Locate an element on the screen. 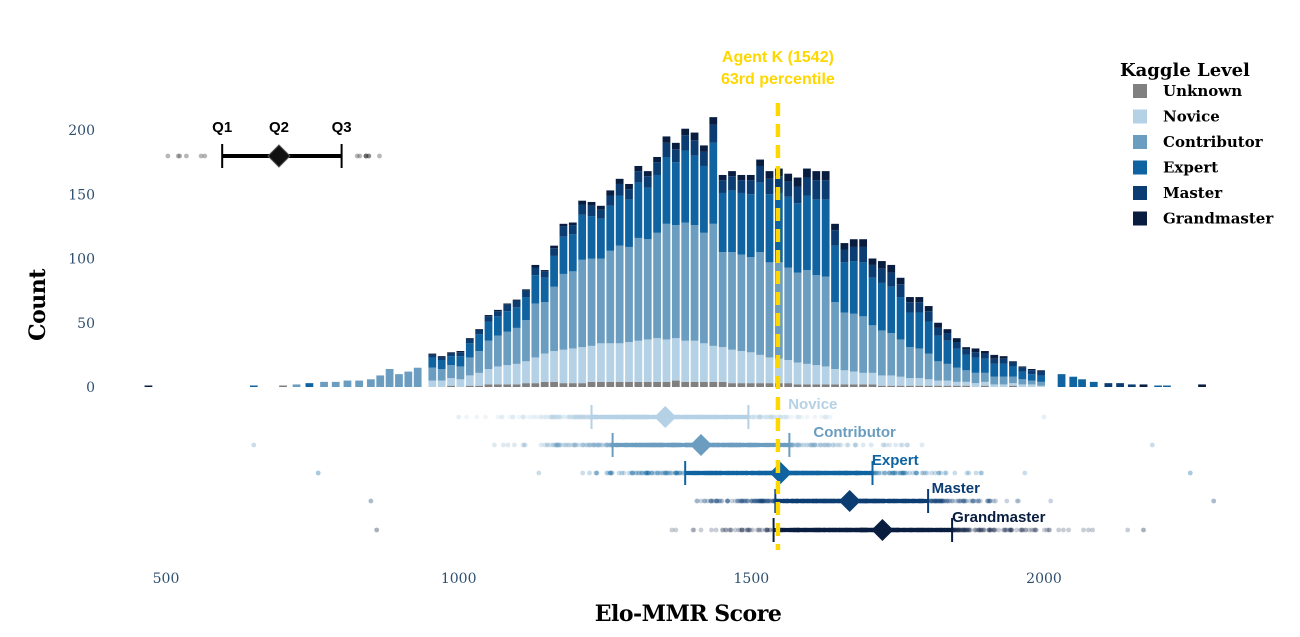 Image resolution: width=1300 pixels, height=637 pixels. y-axis: 0 50 100 150 200 is located at coordinates (81, 259).